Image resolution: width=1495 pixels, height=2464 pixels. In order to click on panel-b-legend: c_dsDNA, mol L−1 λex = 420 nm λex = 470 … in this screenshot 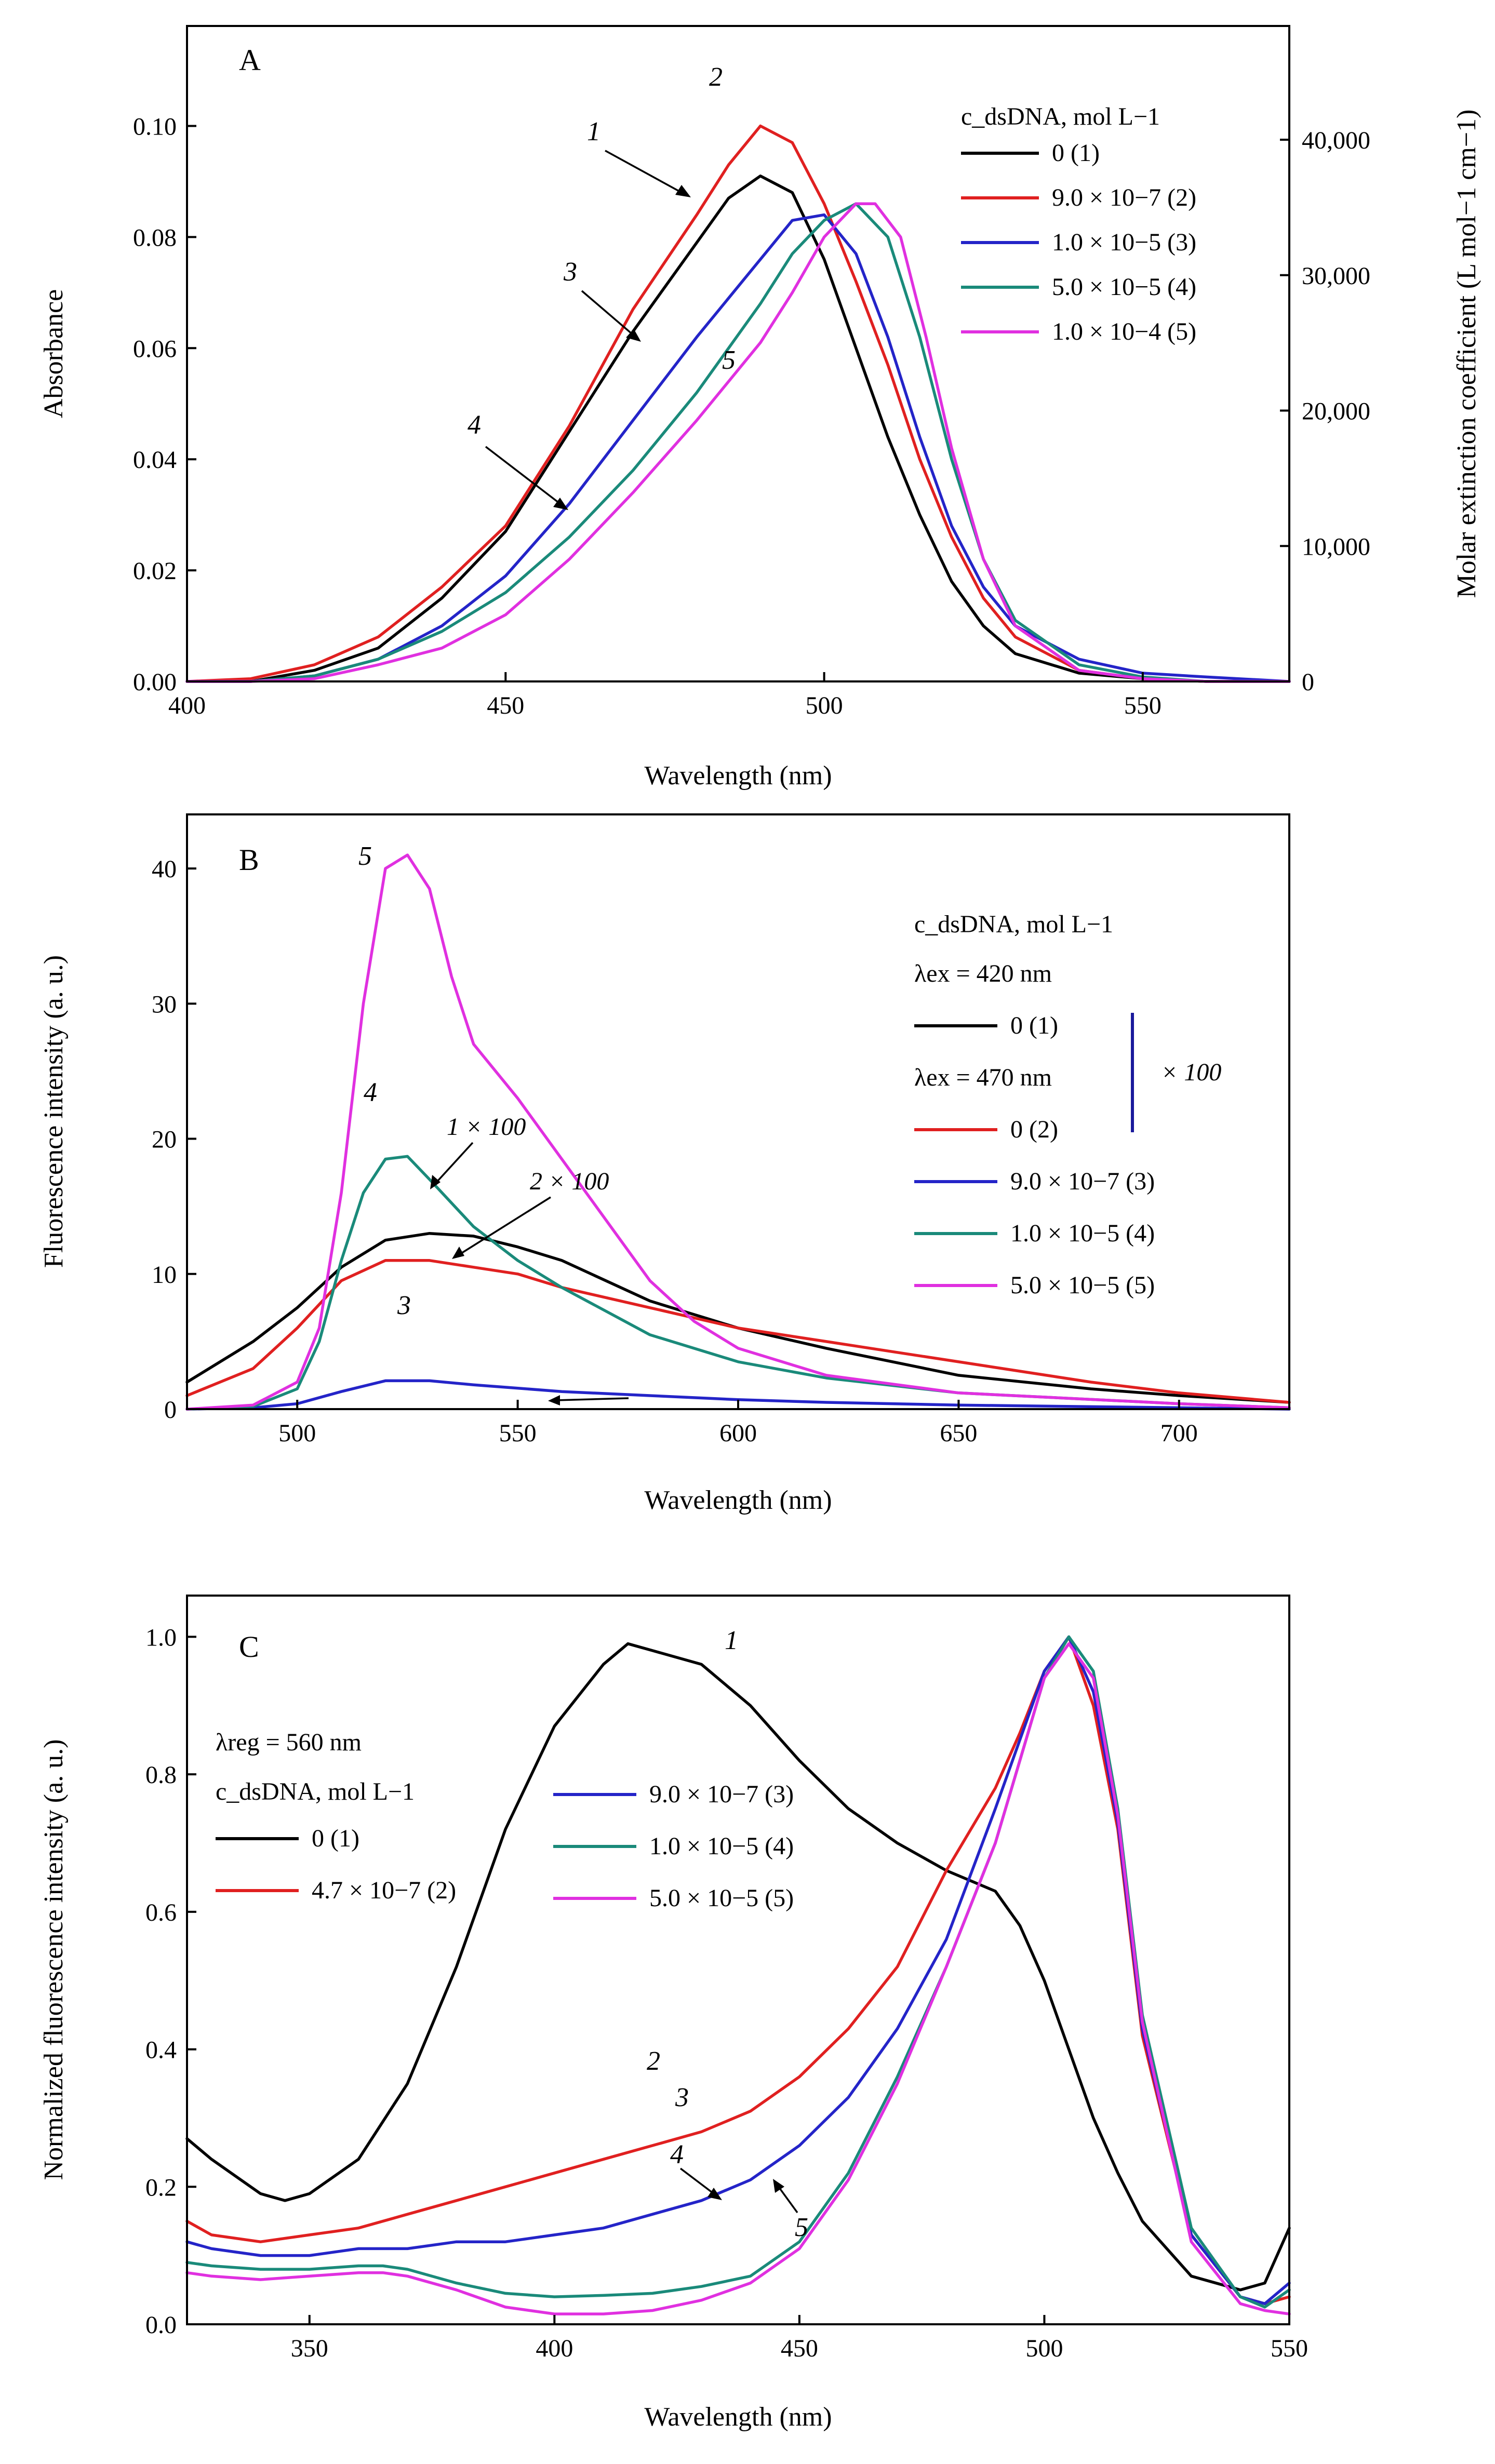, I will do `click(1067, 1104)`.